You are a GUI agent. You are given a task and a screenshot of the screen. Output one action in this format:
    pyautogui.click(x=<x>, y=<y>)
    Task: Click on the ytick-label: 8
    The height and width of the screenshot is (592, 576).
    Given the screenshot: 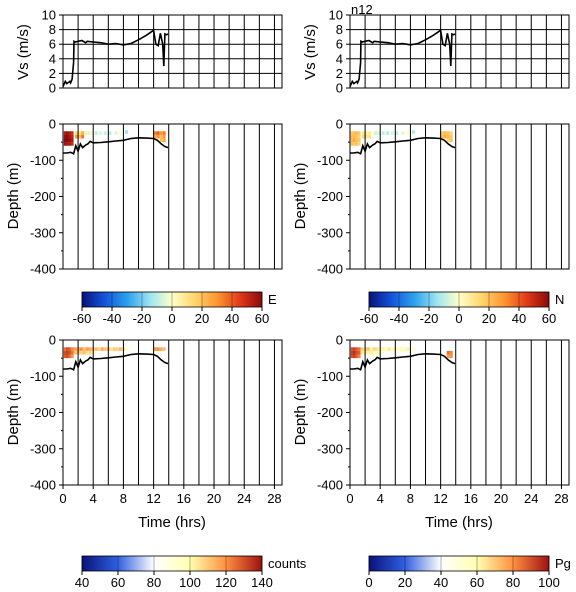 What is the action you would take?
    pyautogui.click(x=339, y=29)
    